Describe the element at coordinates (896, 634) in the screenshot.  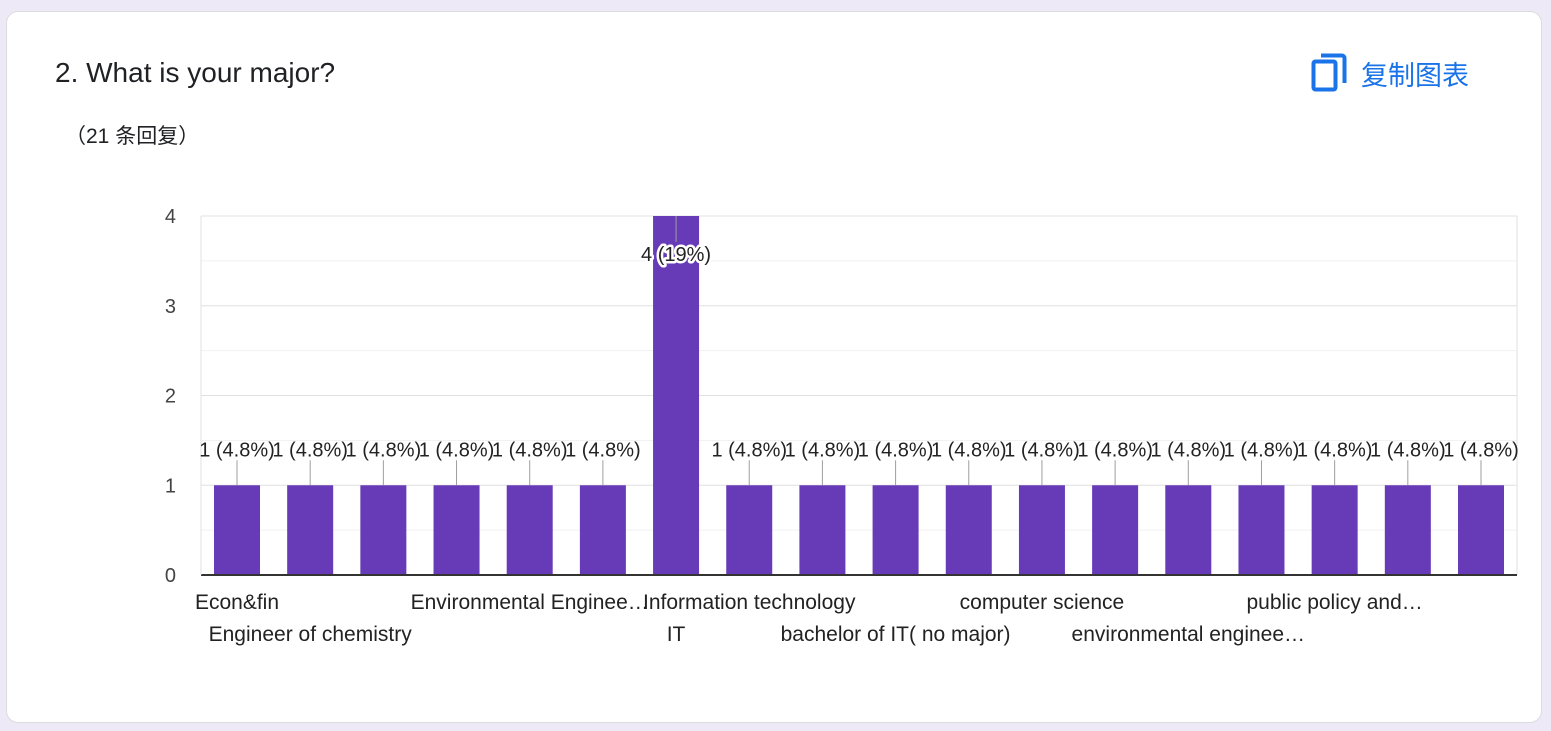
I see `x-category-label: bachelor of IT( no major)` at that location.